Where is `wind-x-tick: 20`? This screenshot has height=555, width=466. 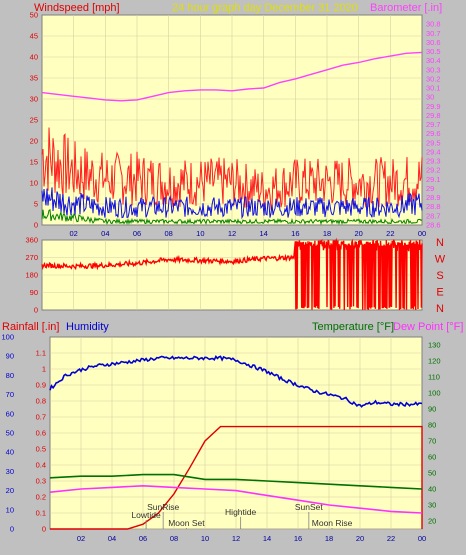 wind-x-tick: 20 is located at coordinates (358, 233).